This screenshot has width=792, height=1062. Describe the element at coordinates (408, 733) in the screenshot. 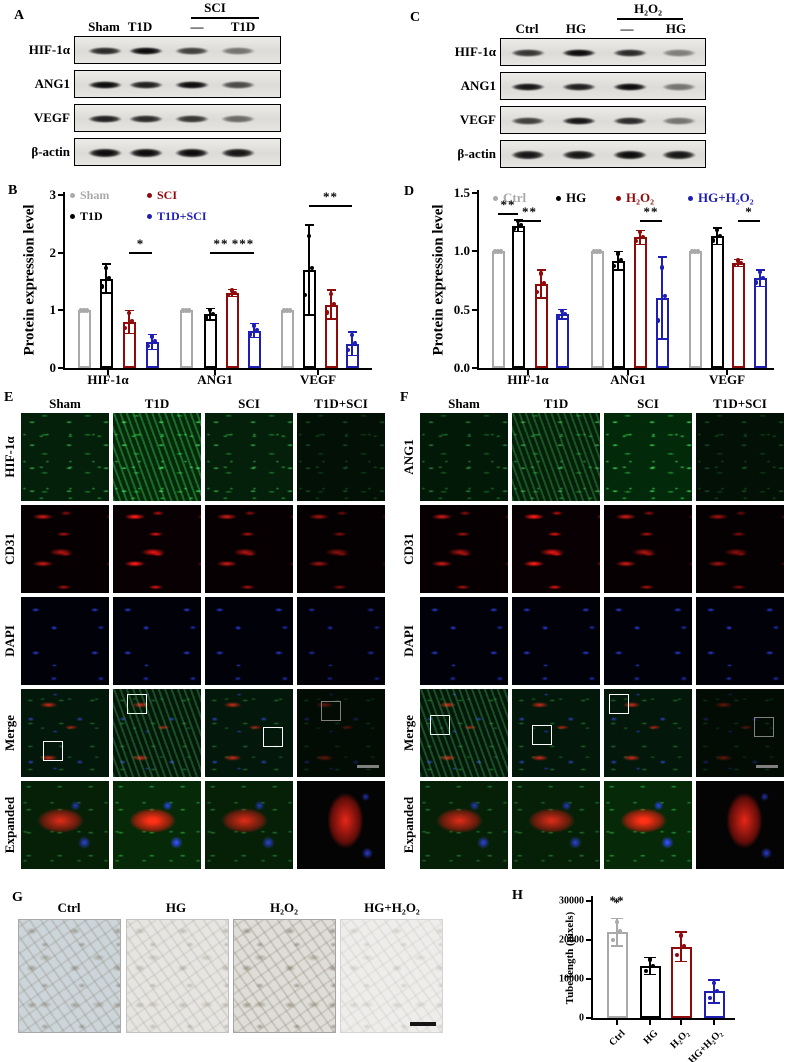

I see `row-label: Merge` at that location.